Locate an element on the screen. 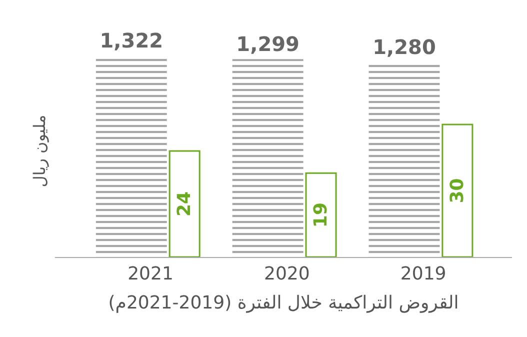 The height and width of the screenshot is (337, 527). y-axis-title: مليون ريال is located at coordinates (39, 151).